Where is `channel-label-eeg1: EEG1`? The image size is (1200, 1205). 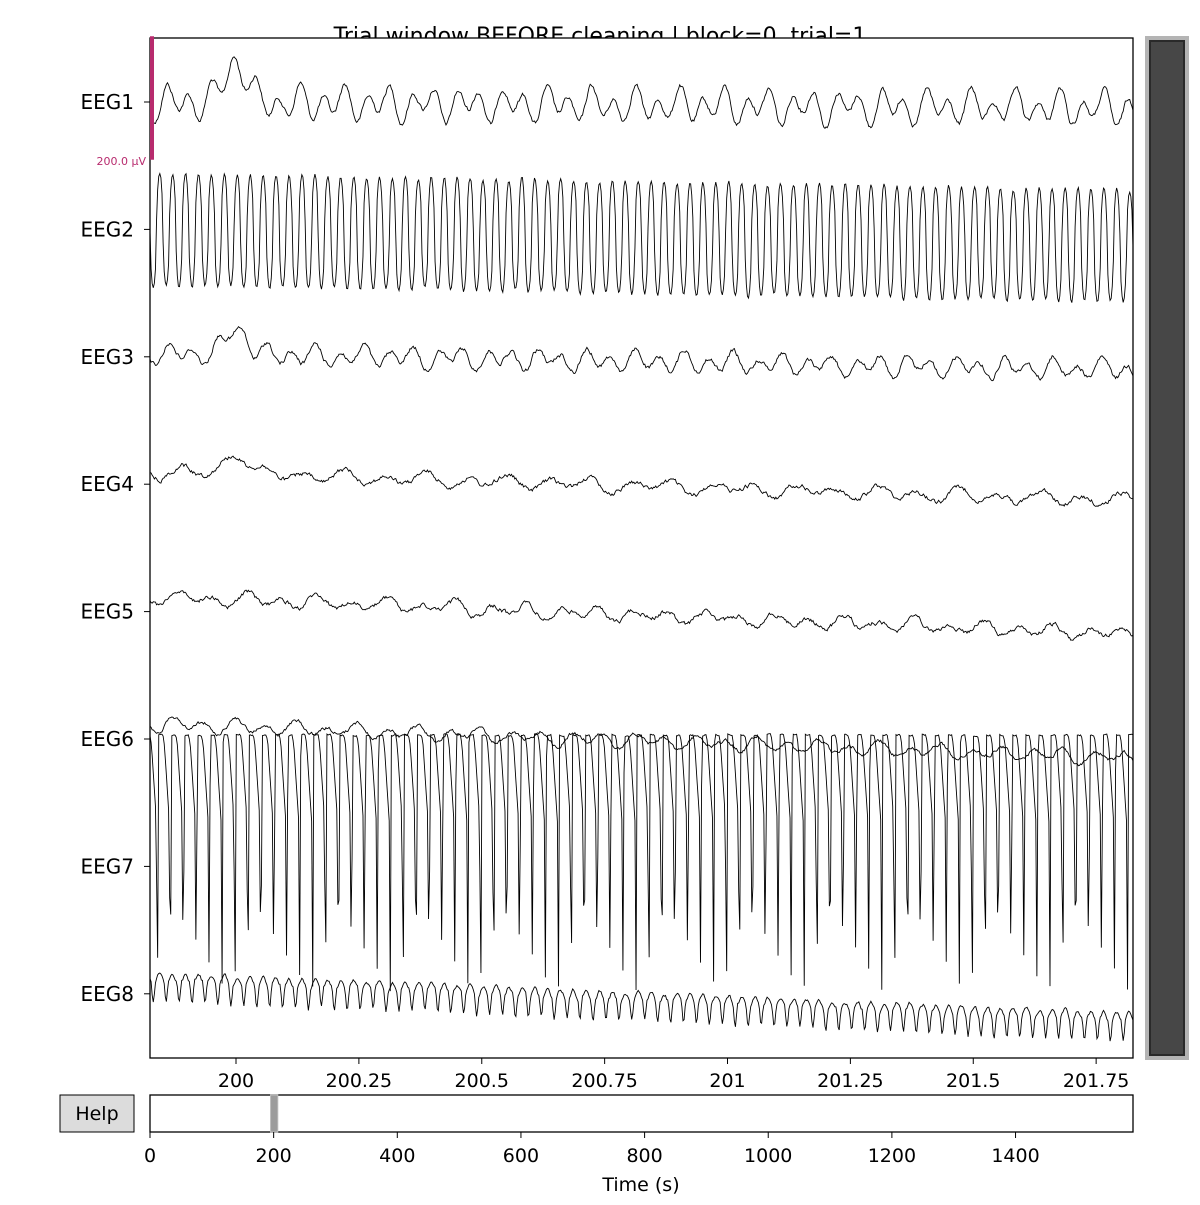 channel-label-eeg1: EEG1 is located at coordinates (108, 102).